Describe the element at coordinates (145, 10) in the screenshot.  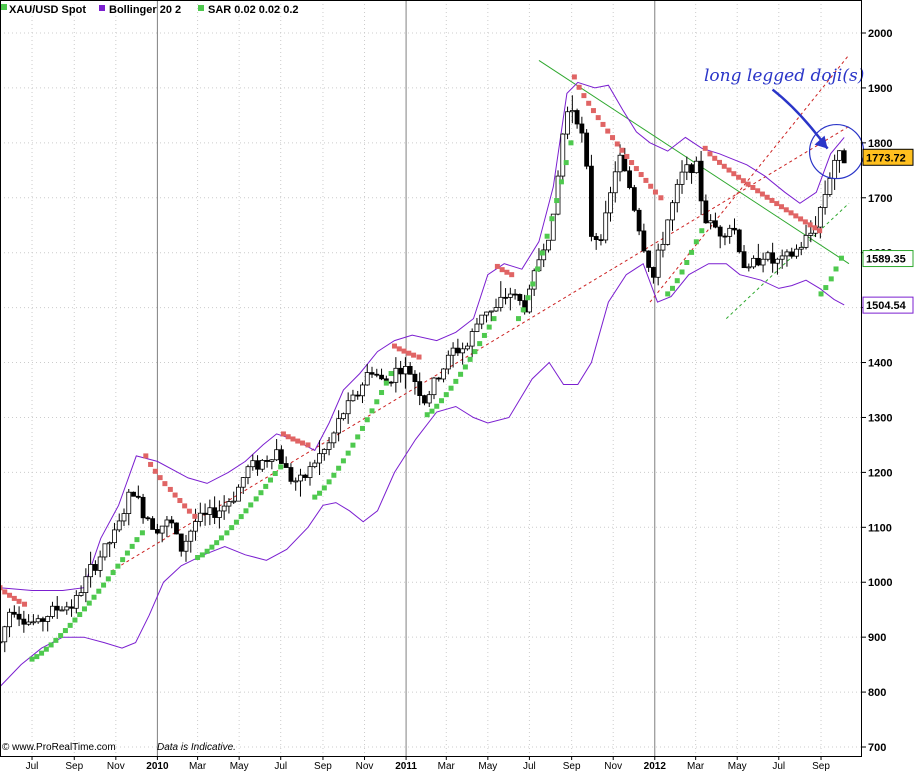
I see `legend-bollinger: Bollinger 20 2` at that location.